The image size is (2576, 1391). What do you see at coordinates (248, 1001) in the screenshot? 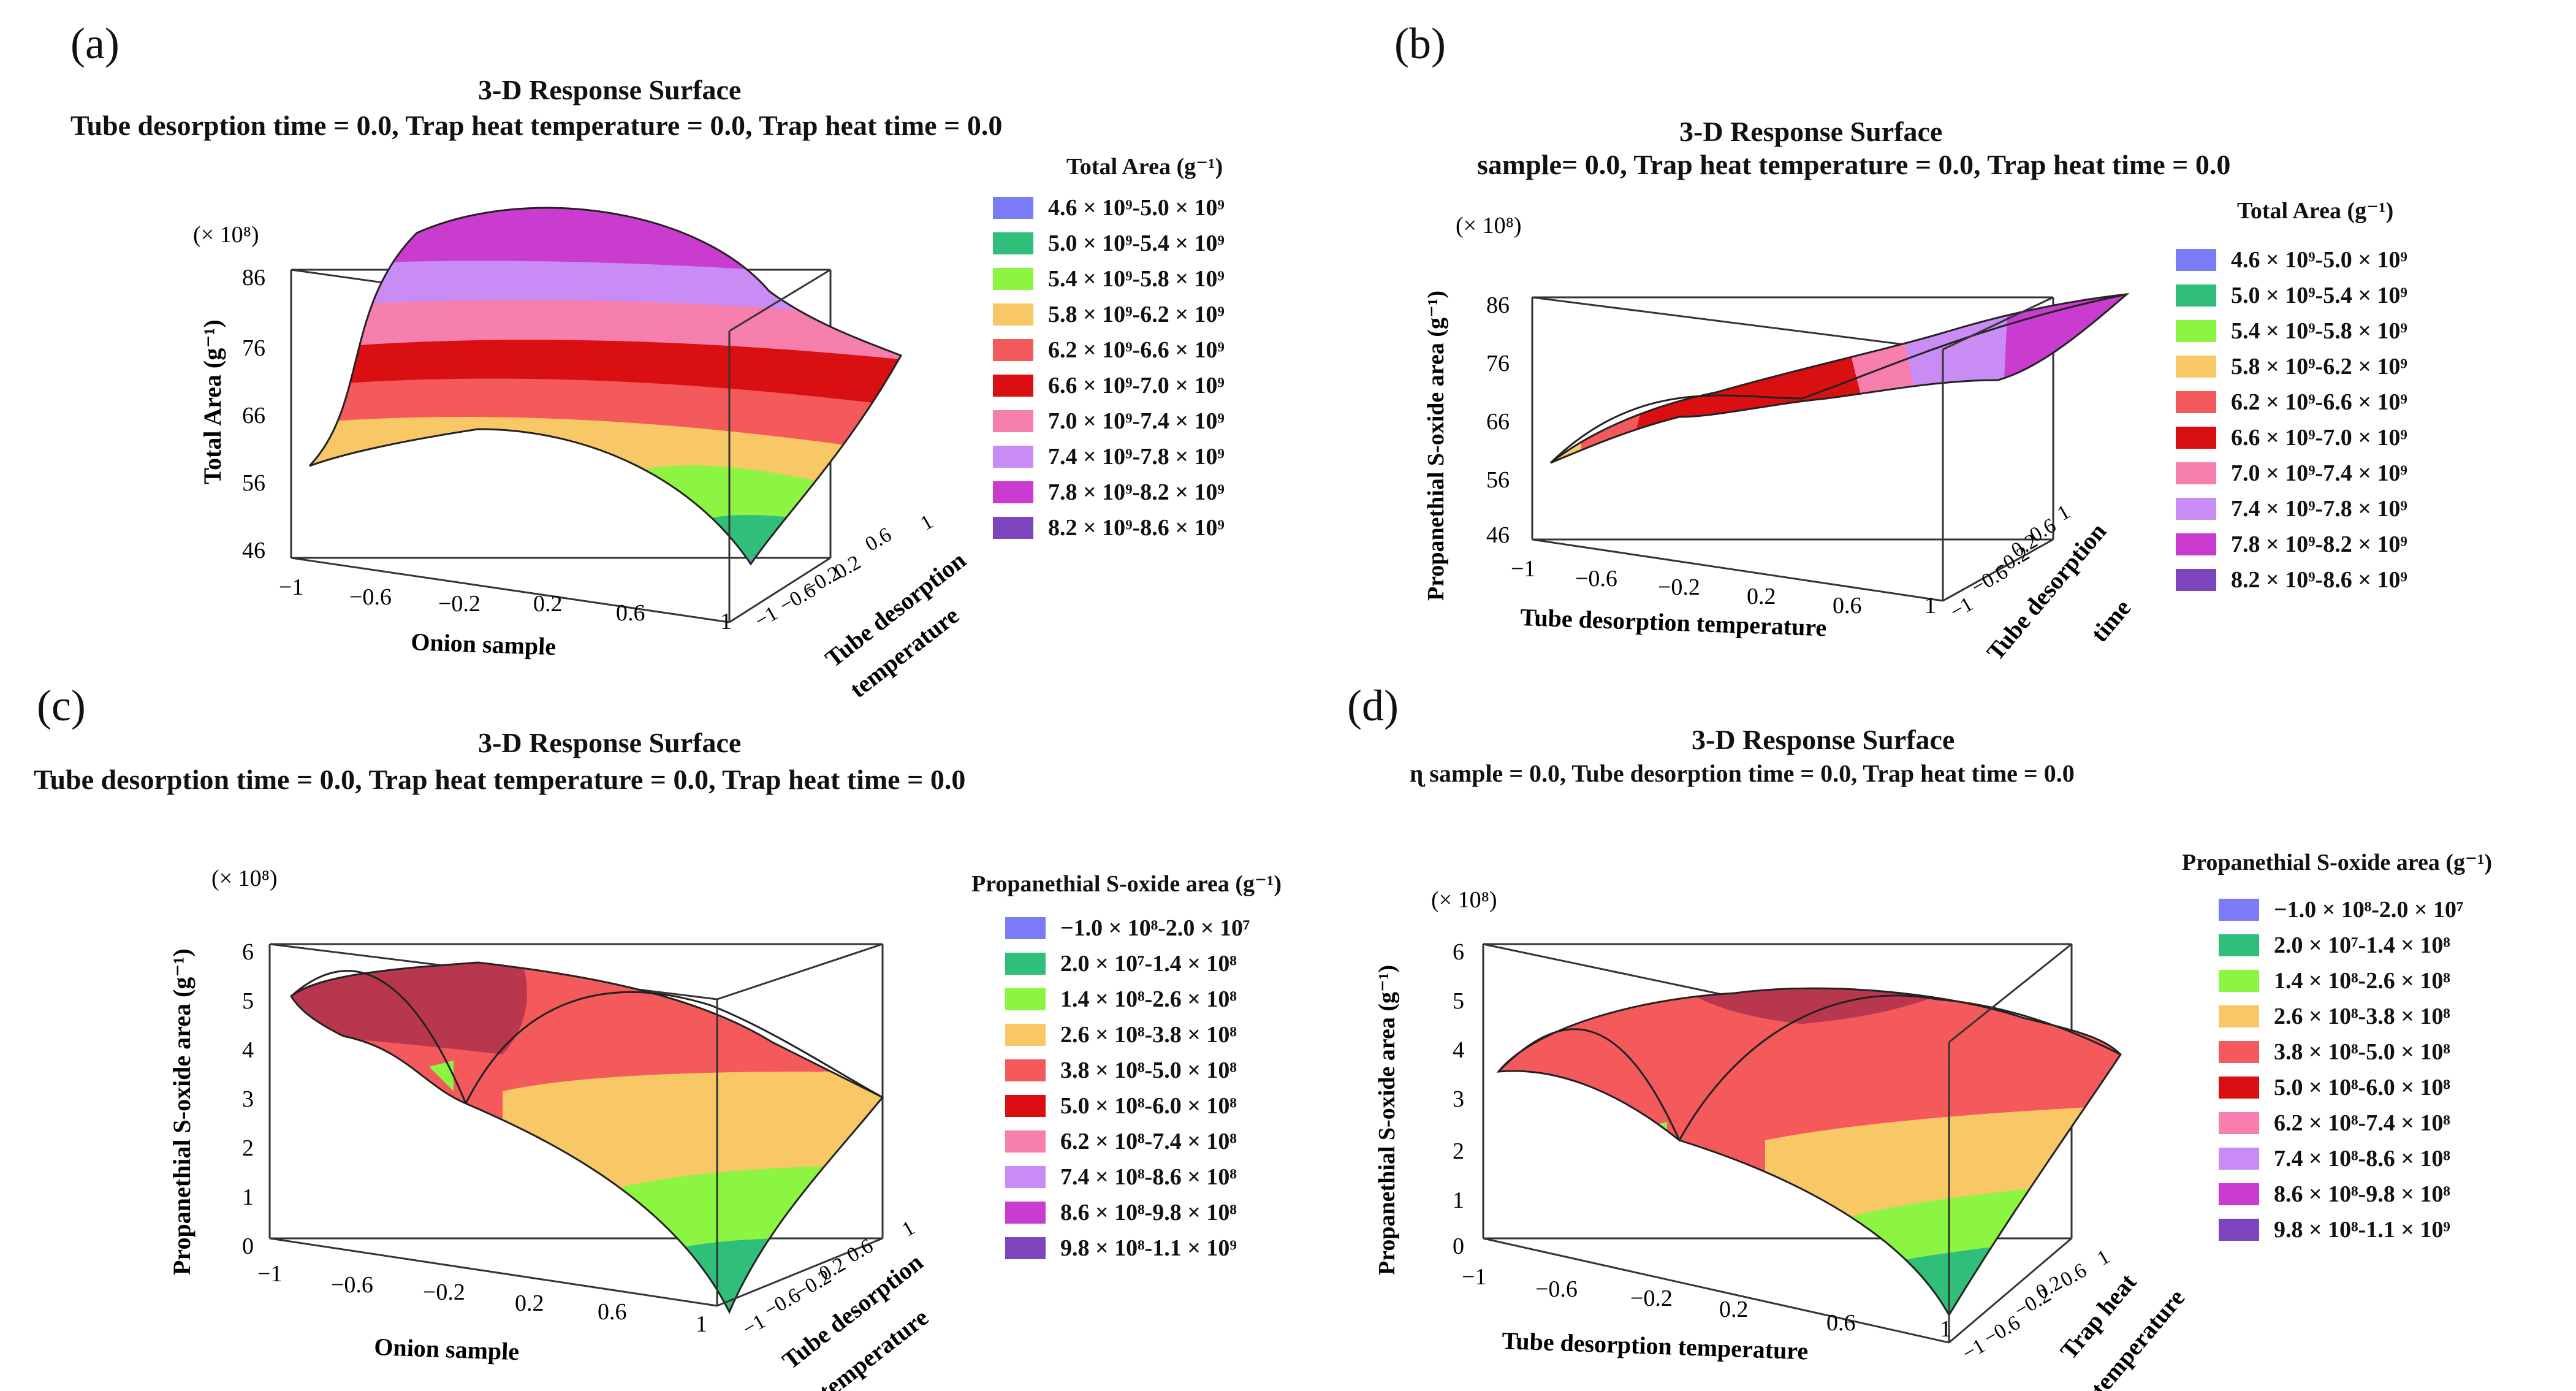
I see `z-tick: 5` at bounding box center [248, 1001].